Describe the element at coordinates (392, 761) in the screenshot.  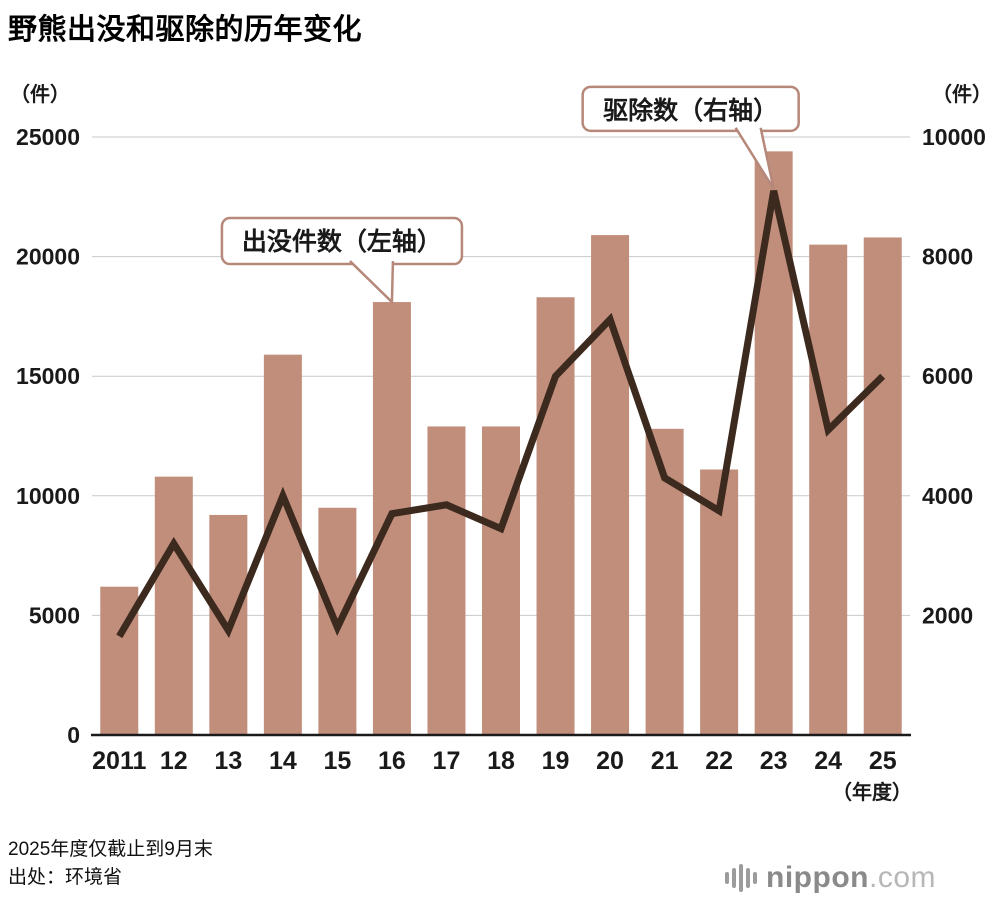
I see `x-axis-tick: 16` at that location.